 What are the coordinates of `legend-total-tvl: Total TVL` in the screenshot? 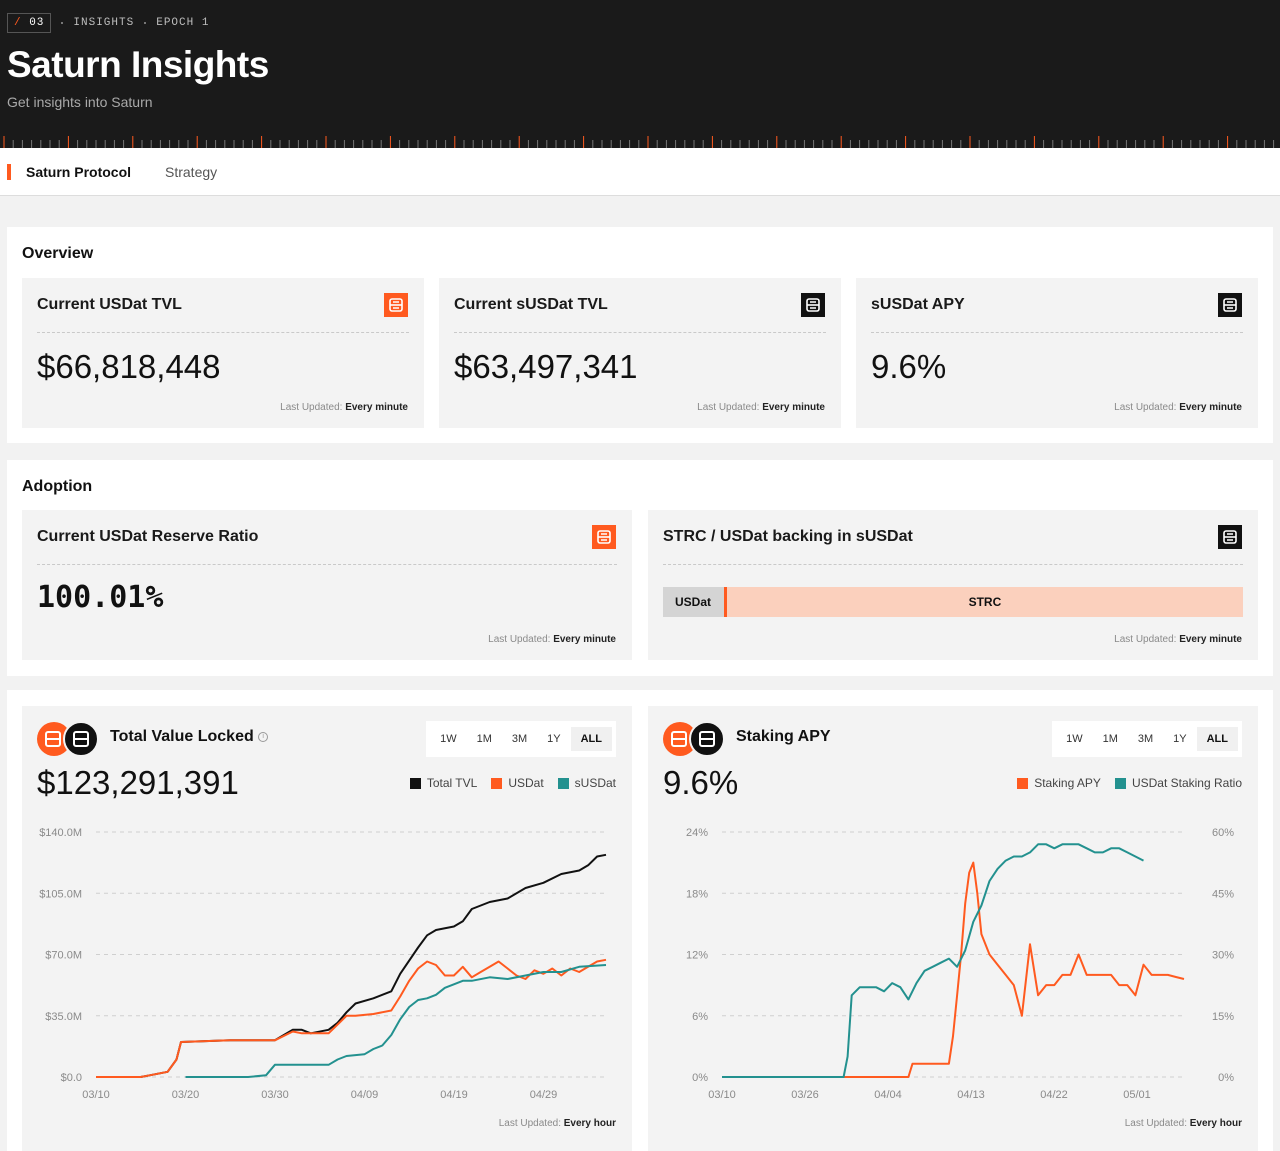 It's located at (443, 783).